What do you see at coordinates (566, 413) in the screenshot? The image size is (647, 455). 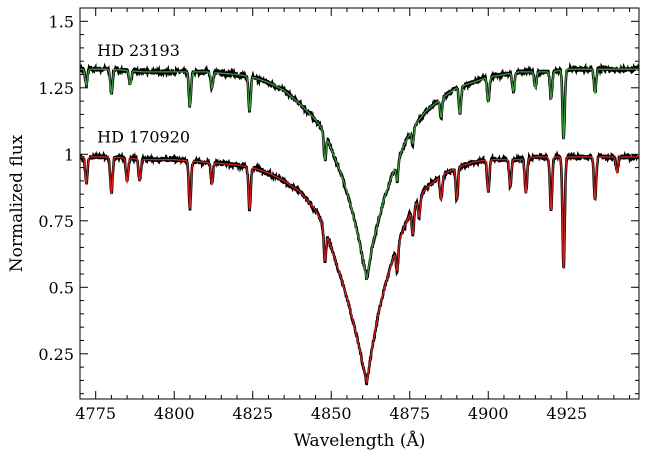 I see `x-tick-label: 4925` at bounding box center [566, 413].